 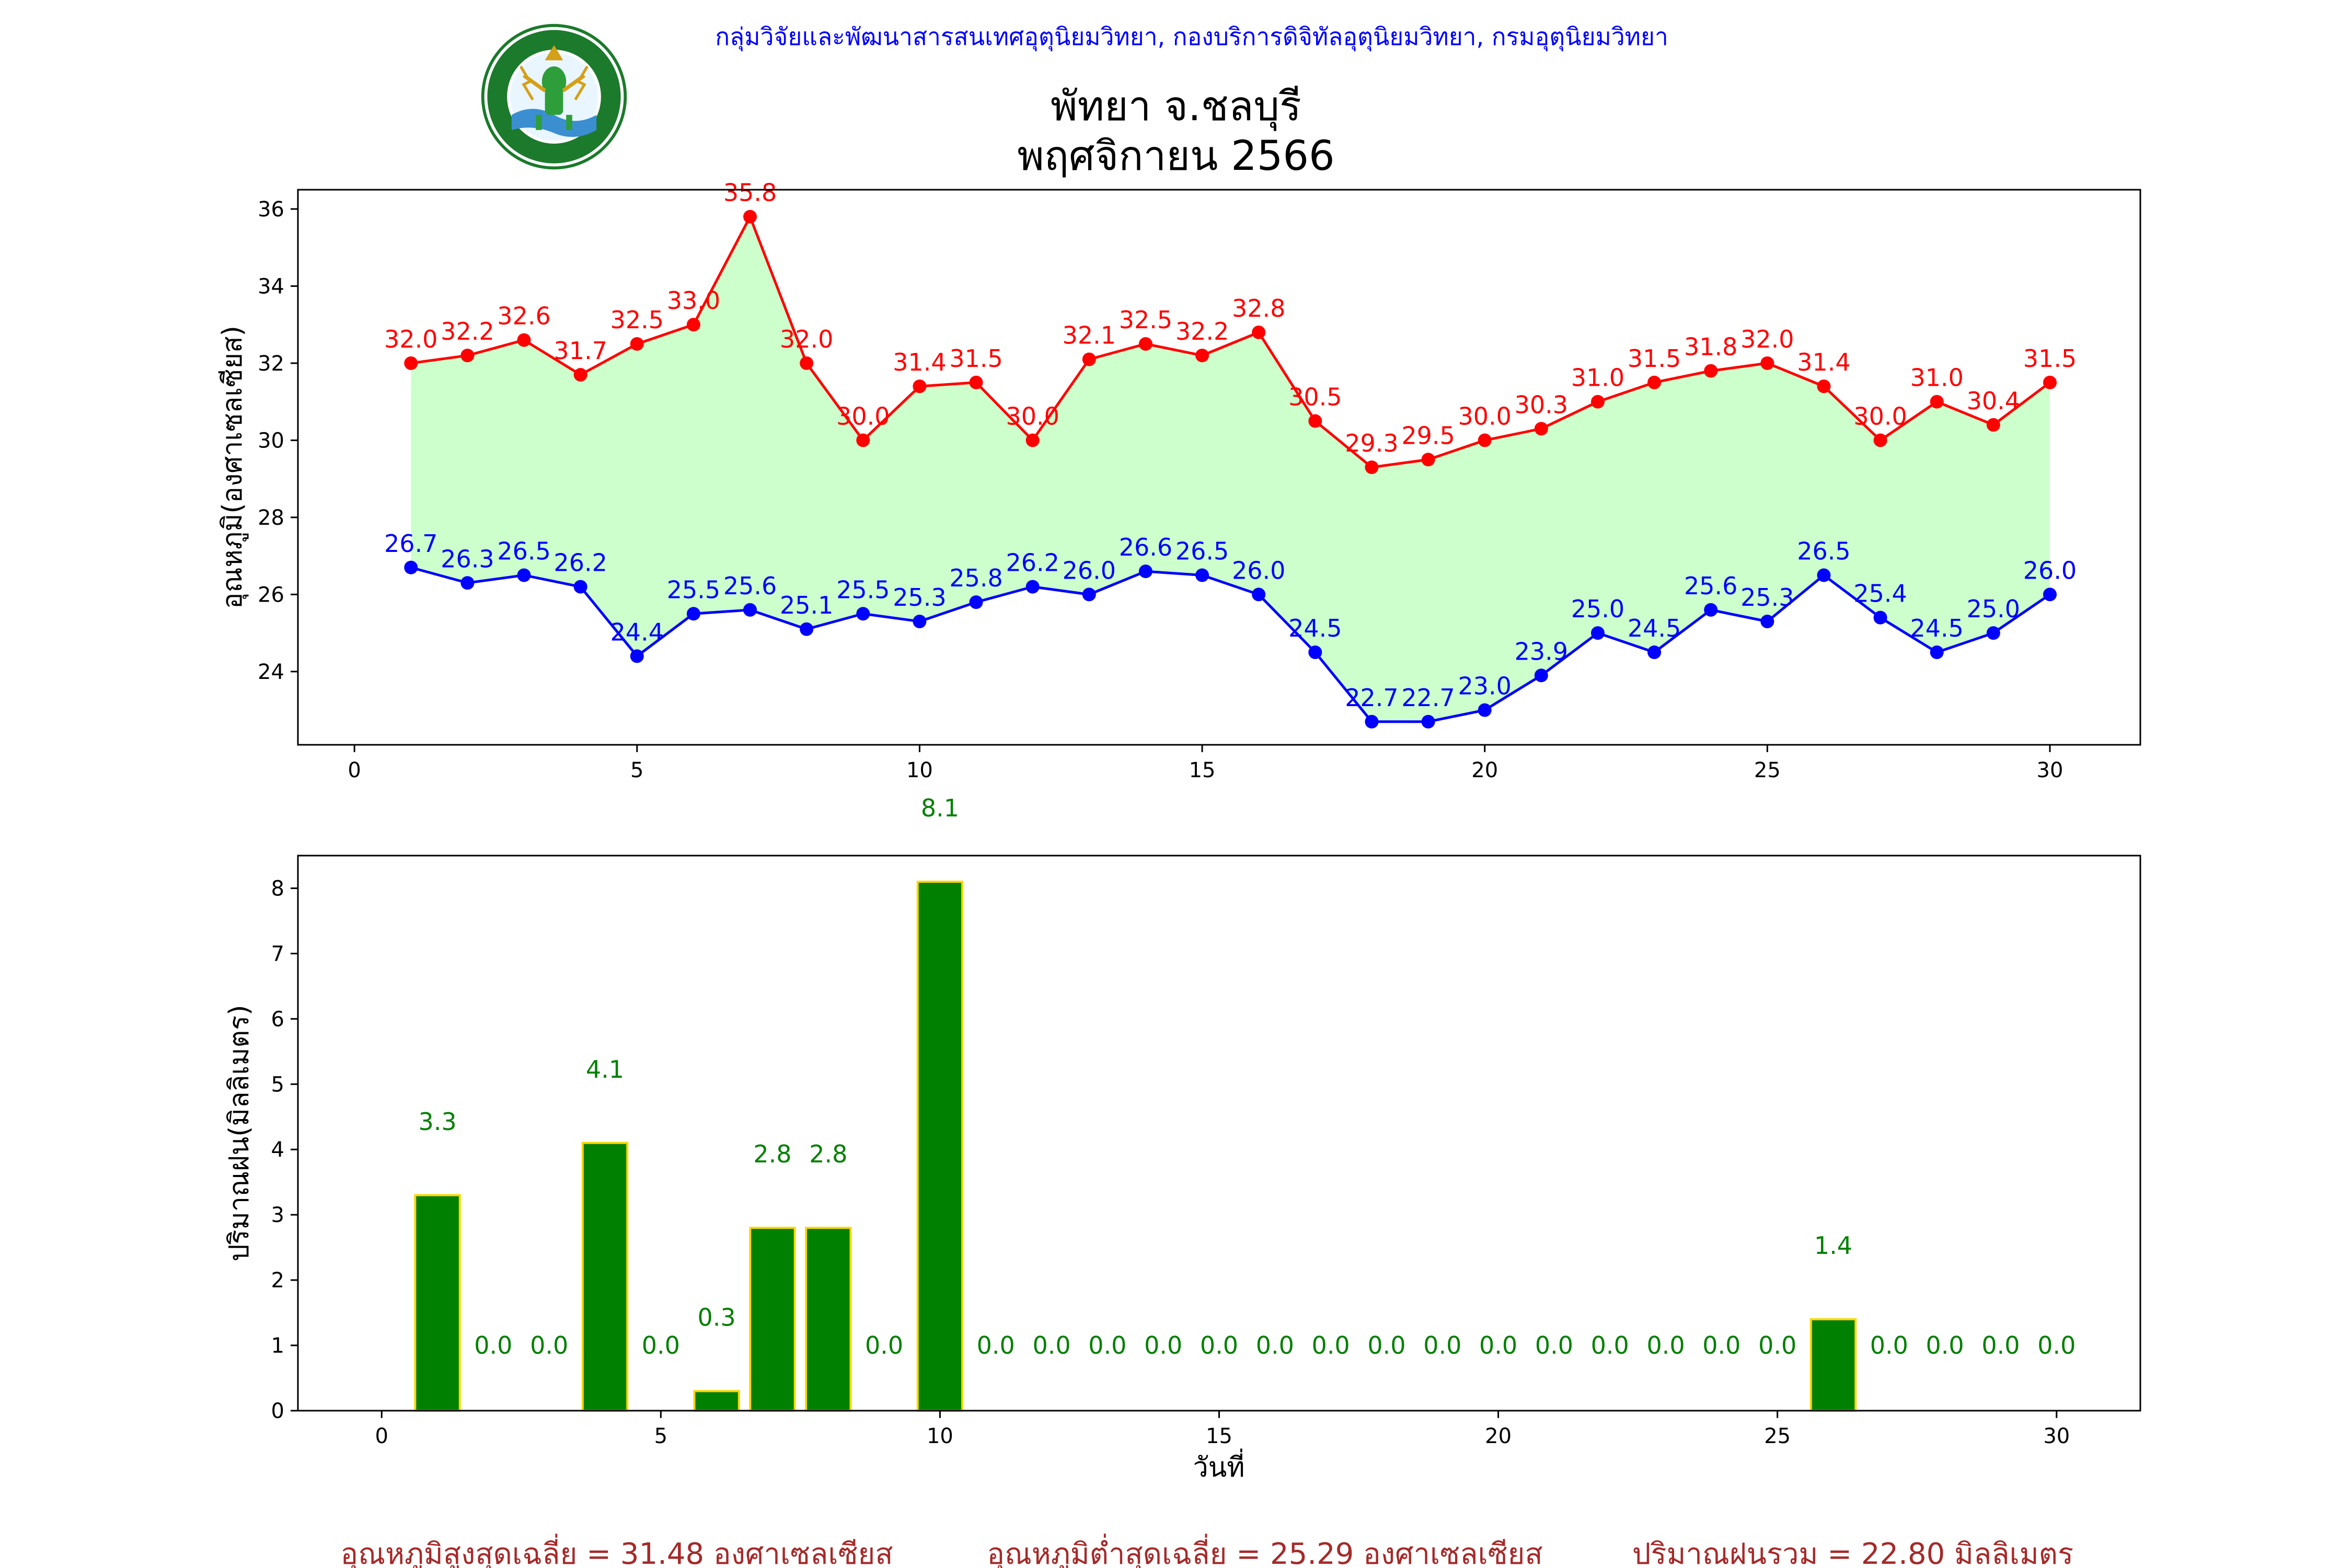 I want to click on temperature-x-tick-label: 25, so click(x=1767, y=770).